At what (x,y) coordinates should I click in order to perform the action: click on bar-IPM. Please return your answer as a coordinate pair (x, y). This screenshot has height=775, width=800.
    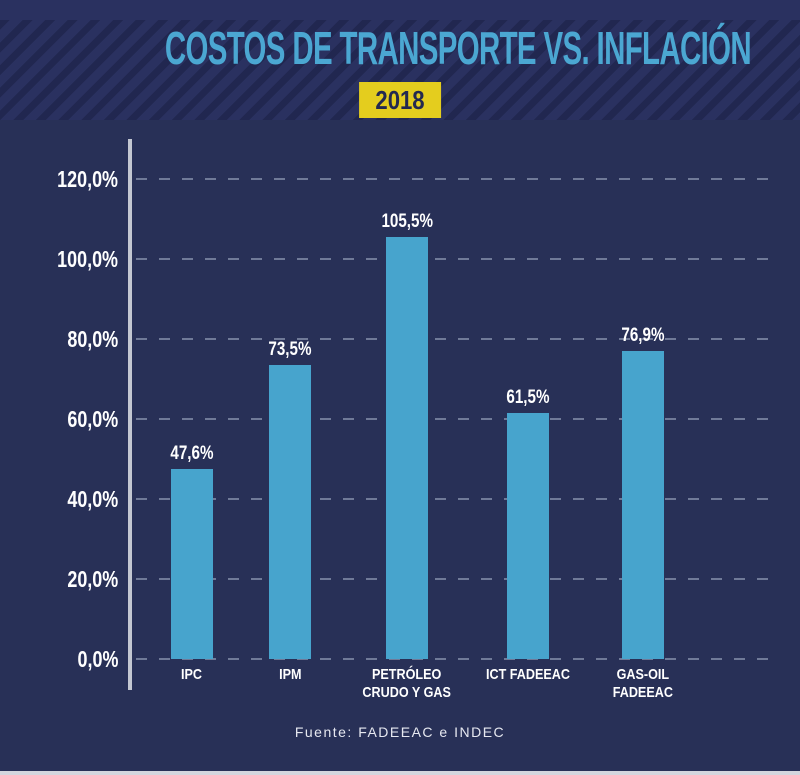
    Looking at the image, I should click on (290, 512).